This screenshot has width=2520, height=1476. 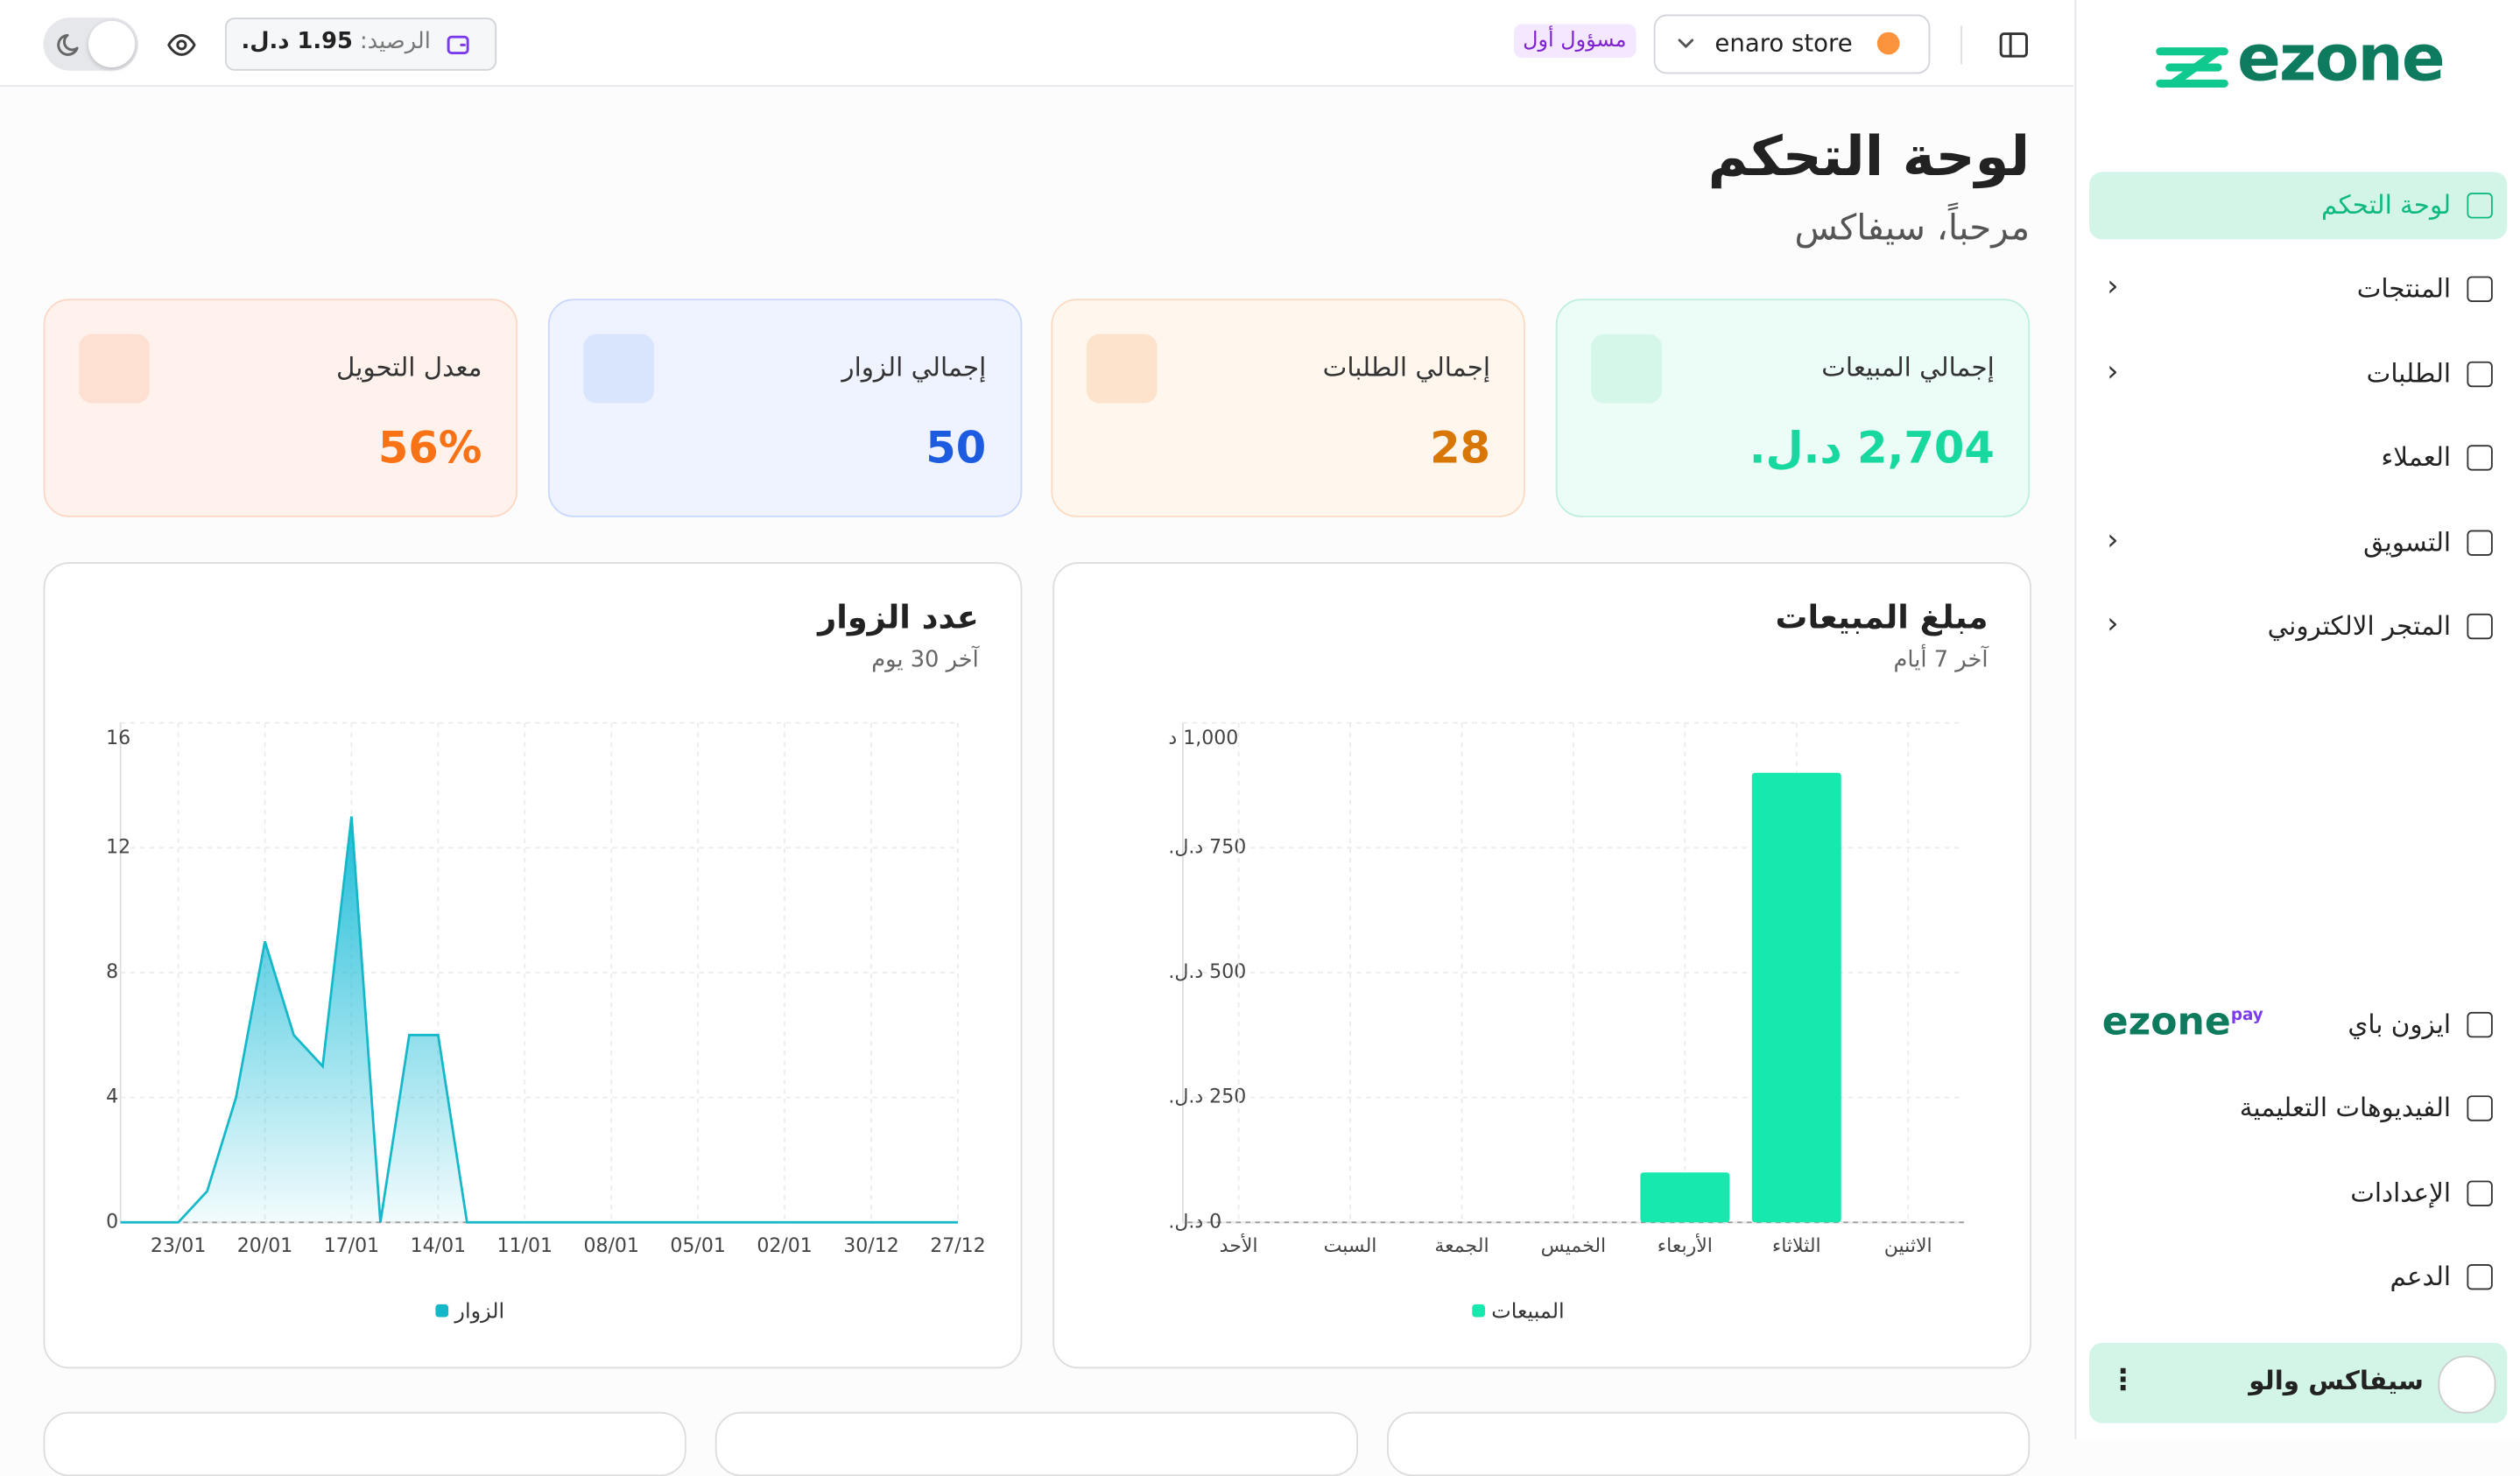 I want to click on divider, so click(x=1961, y=45).